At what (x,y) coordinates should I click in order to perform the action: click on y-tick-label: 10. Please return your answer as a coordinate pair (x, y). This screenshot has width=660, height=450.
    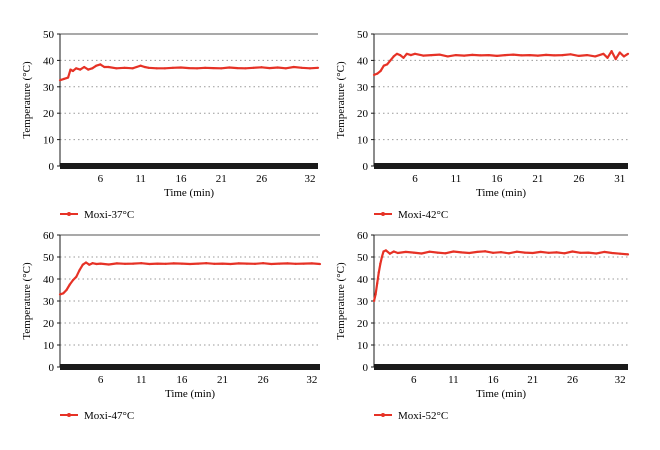
    Looking at the image, I should click on (49, 346).